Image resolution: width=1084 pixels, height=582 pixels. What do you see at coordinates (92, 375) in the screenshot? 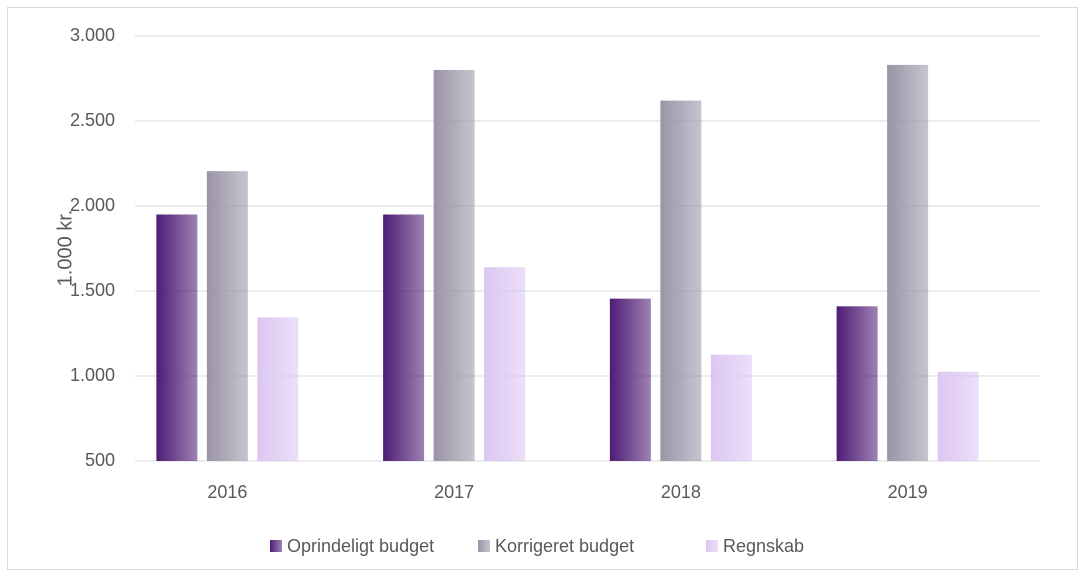
I see `y-tick-label: 1.000` at bounding box center [92, 375].